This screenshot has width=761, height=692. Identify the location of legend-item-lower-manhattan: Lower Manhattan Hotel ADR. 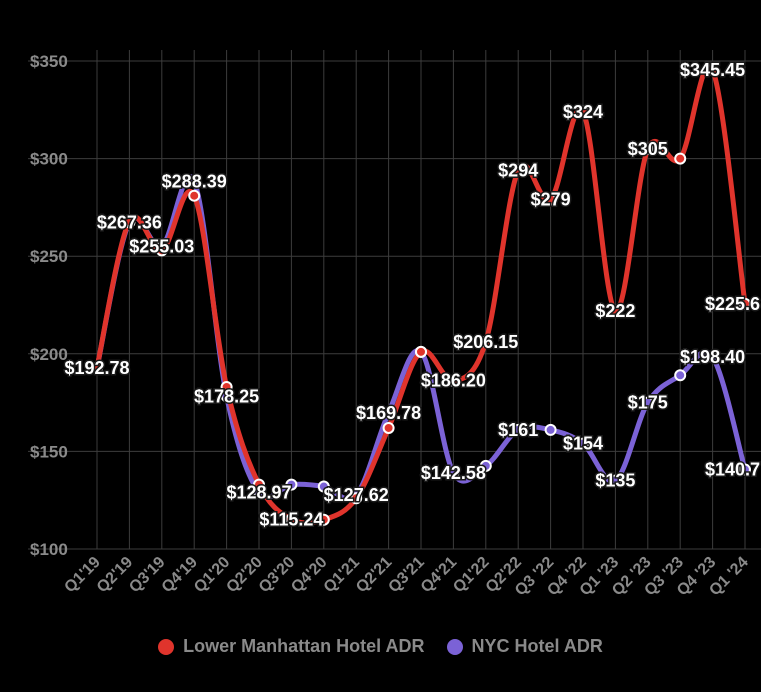
(291, 646).